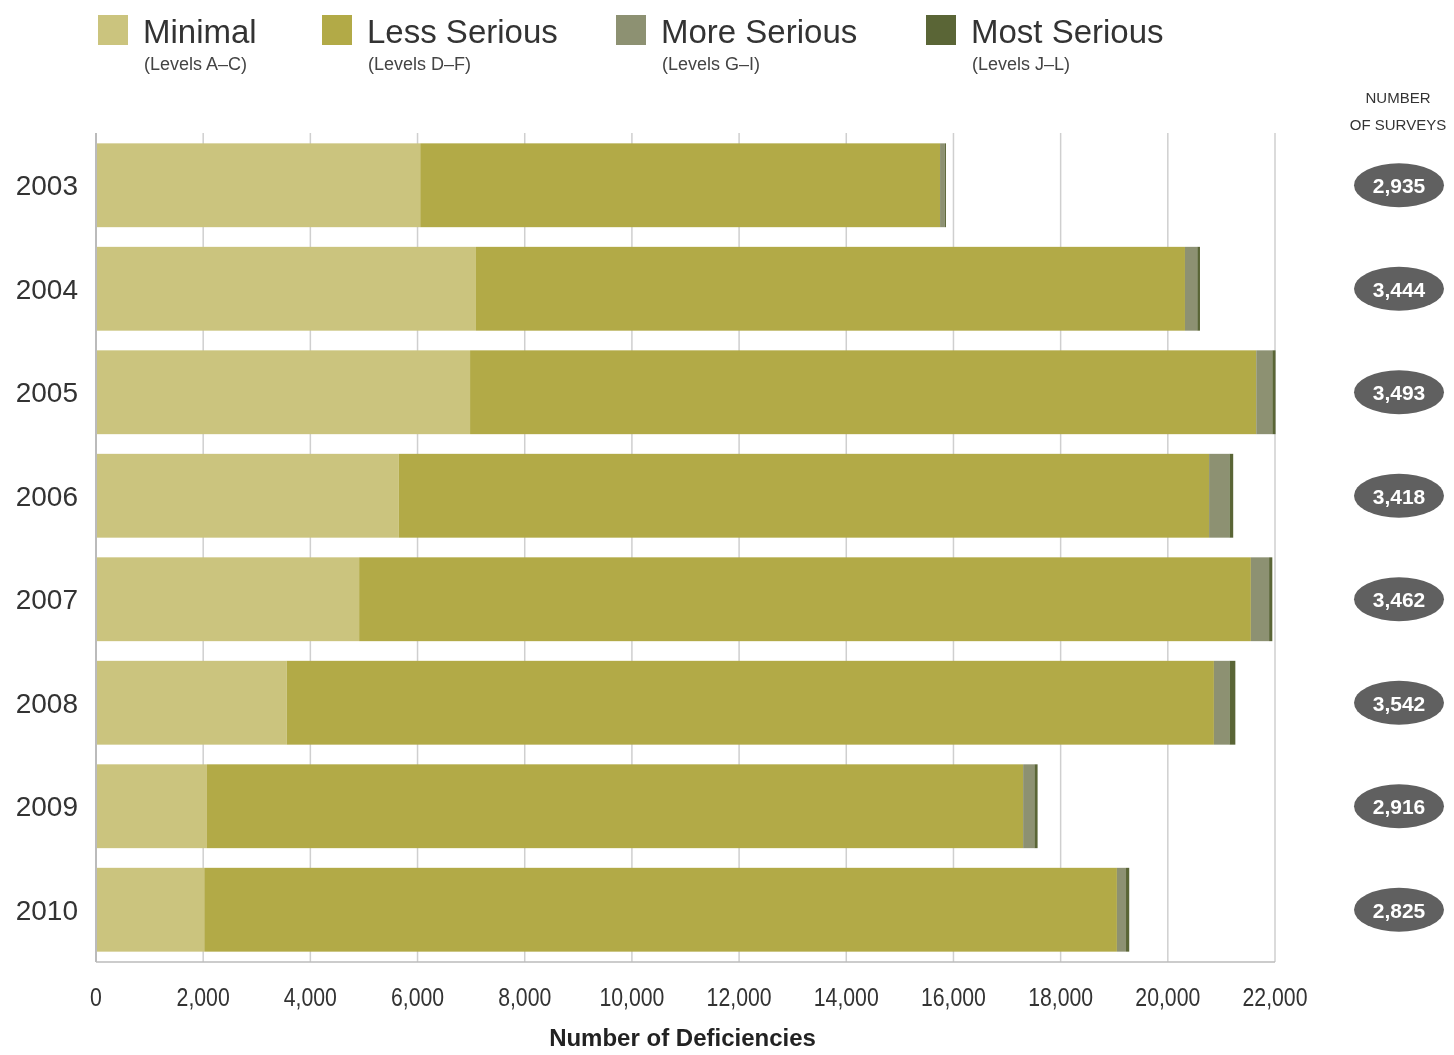  I want to click on x-tick-label: 2,000, so click(203, 997).